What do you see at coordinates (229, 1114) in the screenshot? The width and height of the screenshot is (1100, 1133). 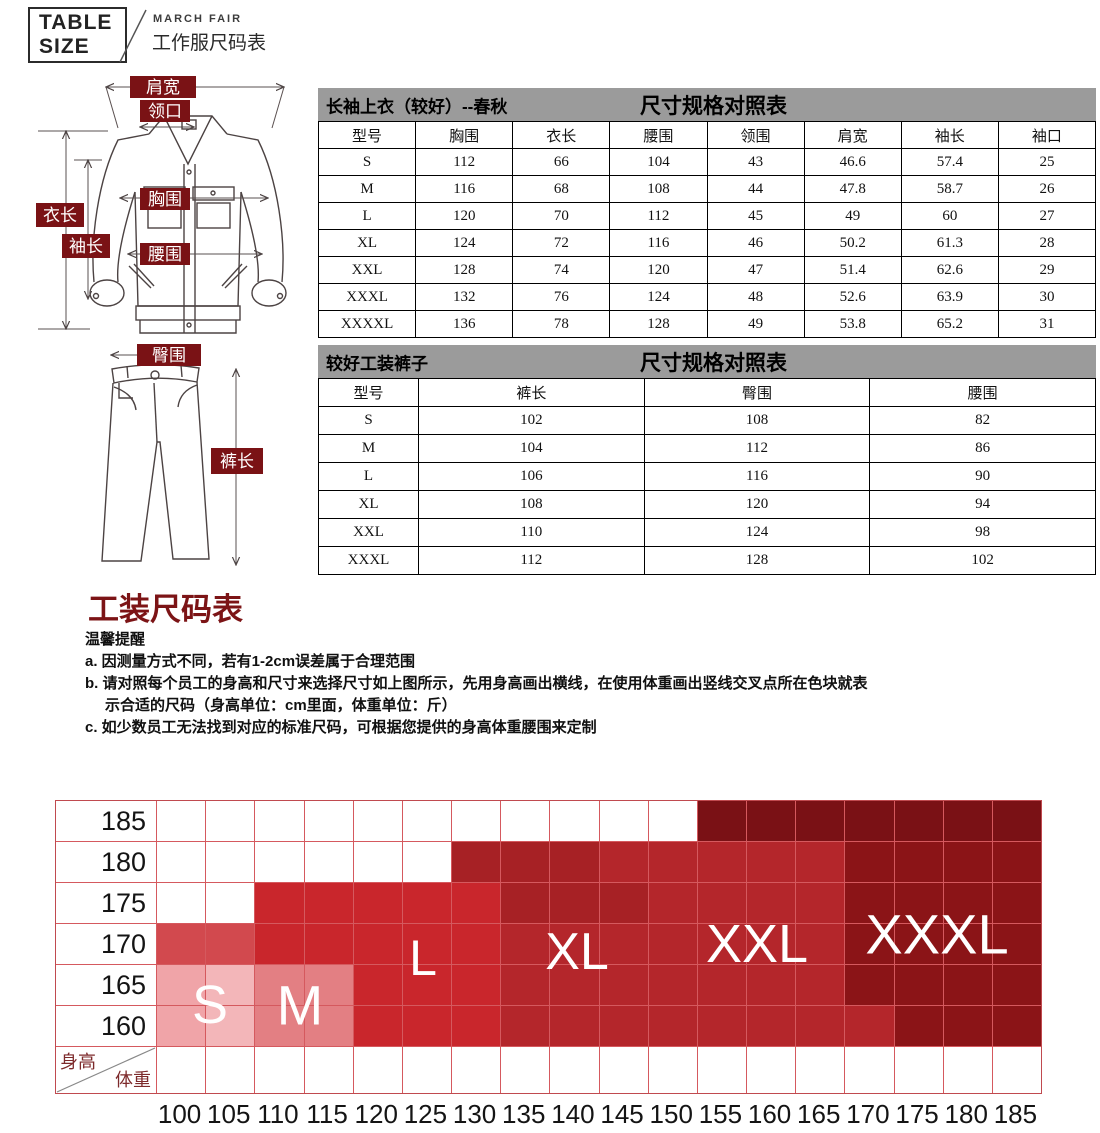 I see `x-tick-label: 105` at bounding box center [229, 1114].